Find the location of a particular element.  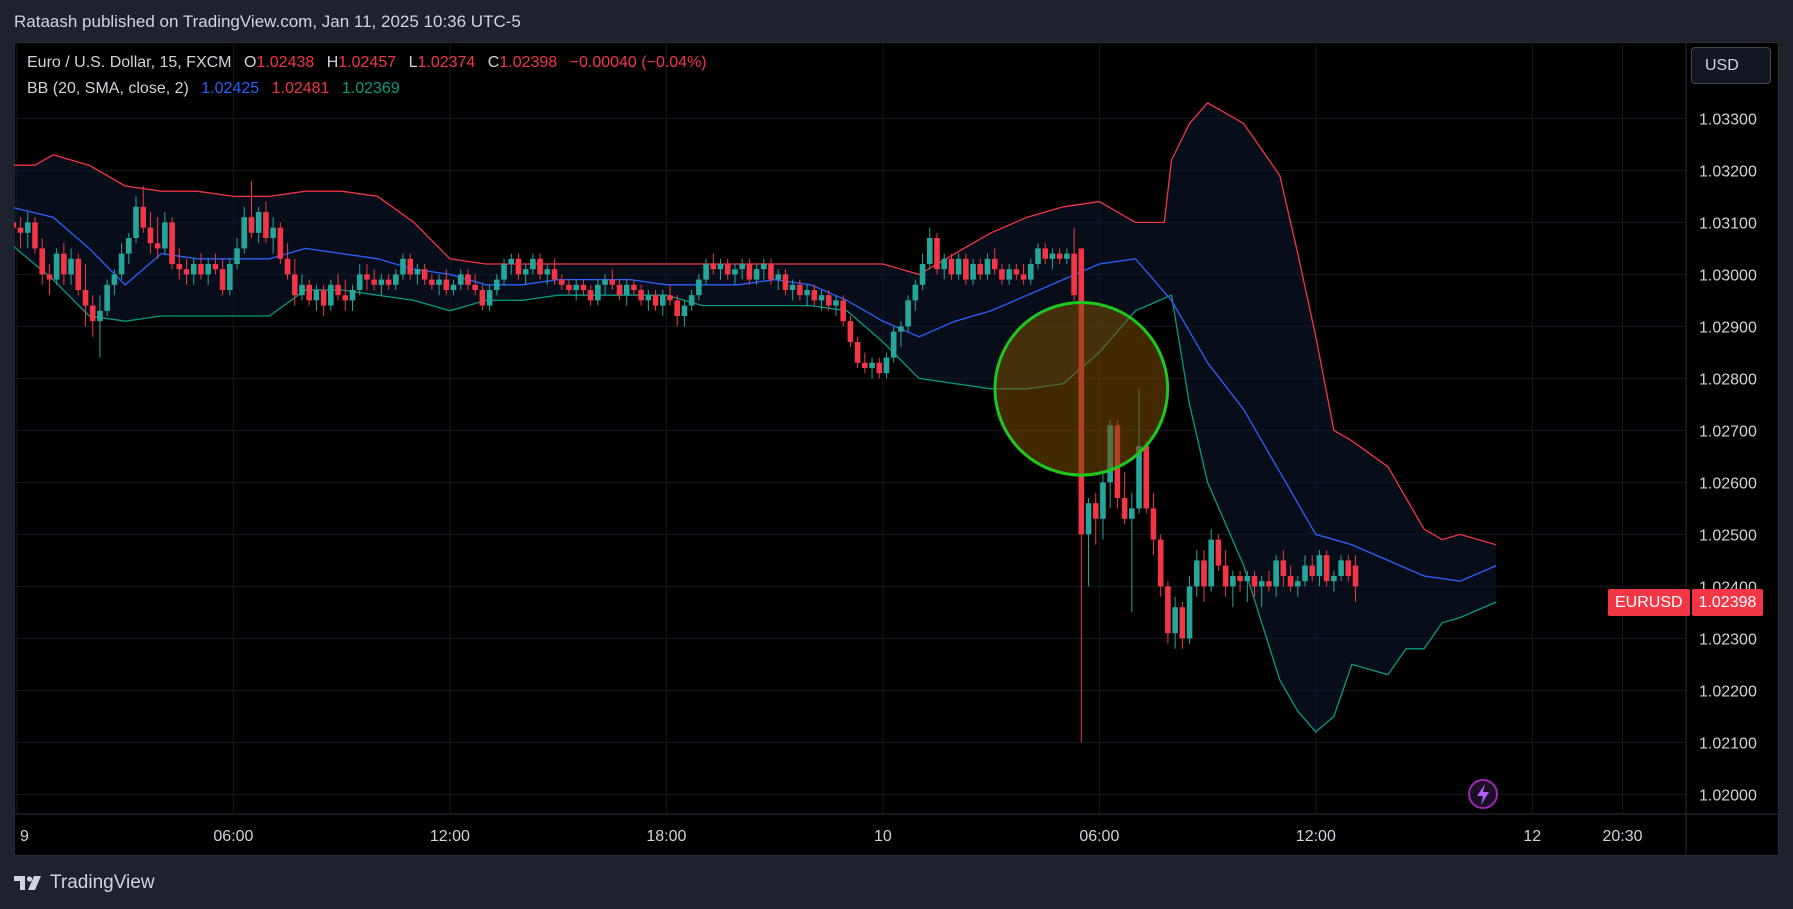

y-tick-label: 1.02200 is located at coordinates (1728, 691).